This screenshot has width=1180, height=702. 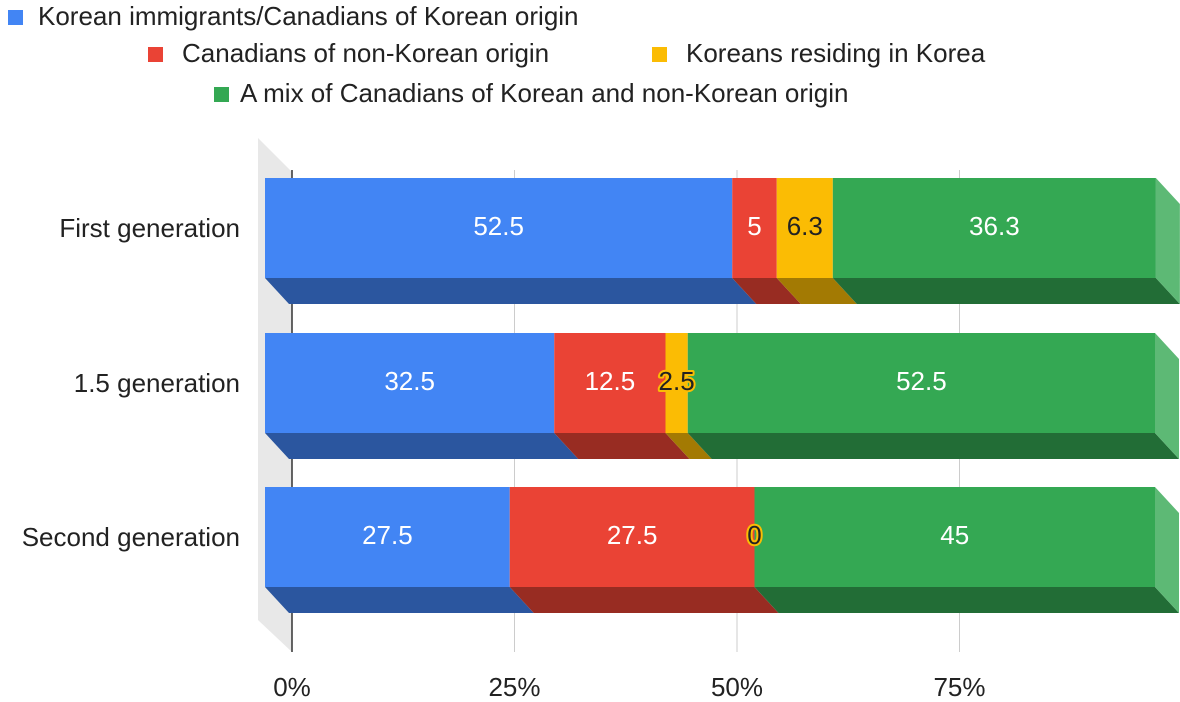 What do you see at coordinates (292, 687) in the screenshot?
I see `x-tick-label: 0%` at bounding box center [292, 687].